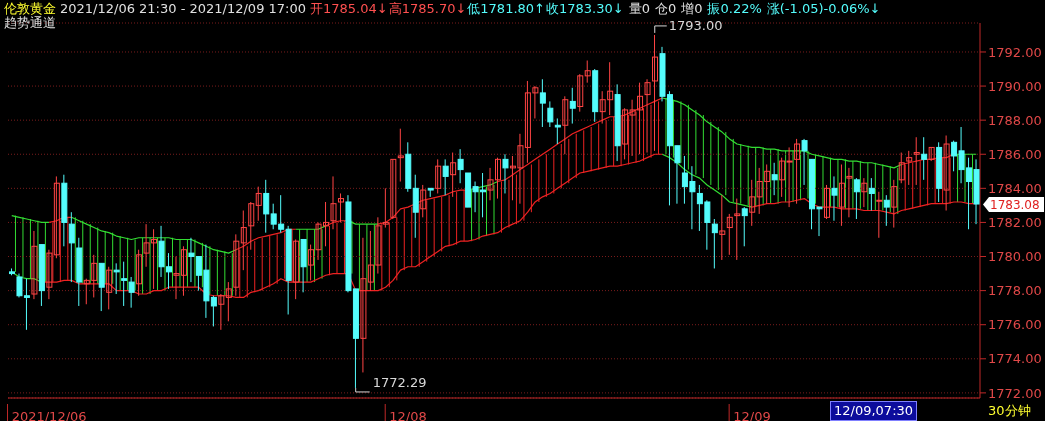  What do you see at coordinates (1009, 411) in the screenshot?
I see `text: 30分钟` at bounding box center [1009, 411].